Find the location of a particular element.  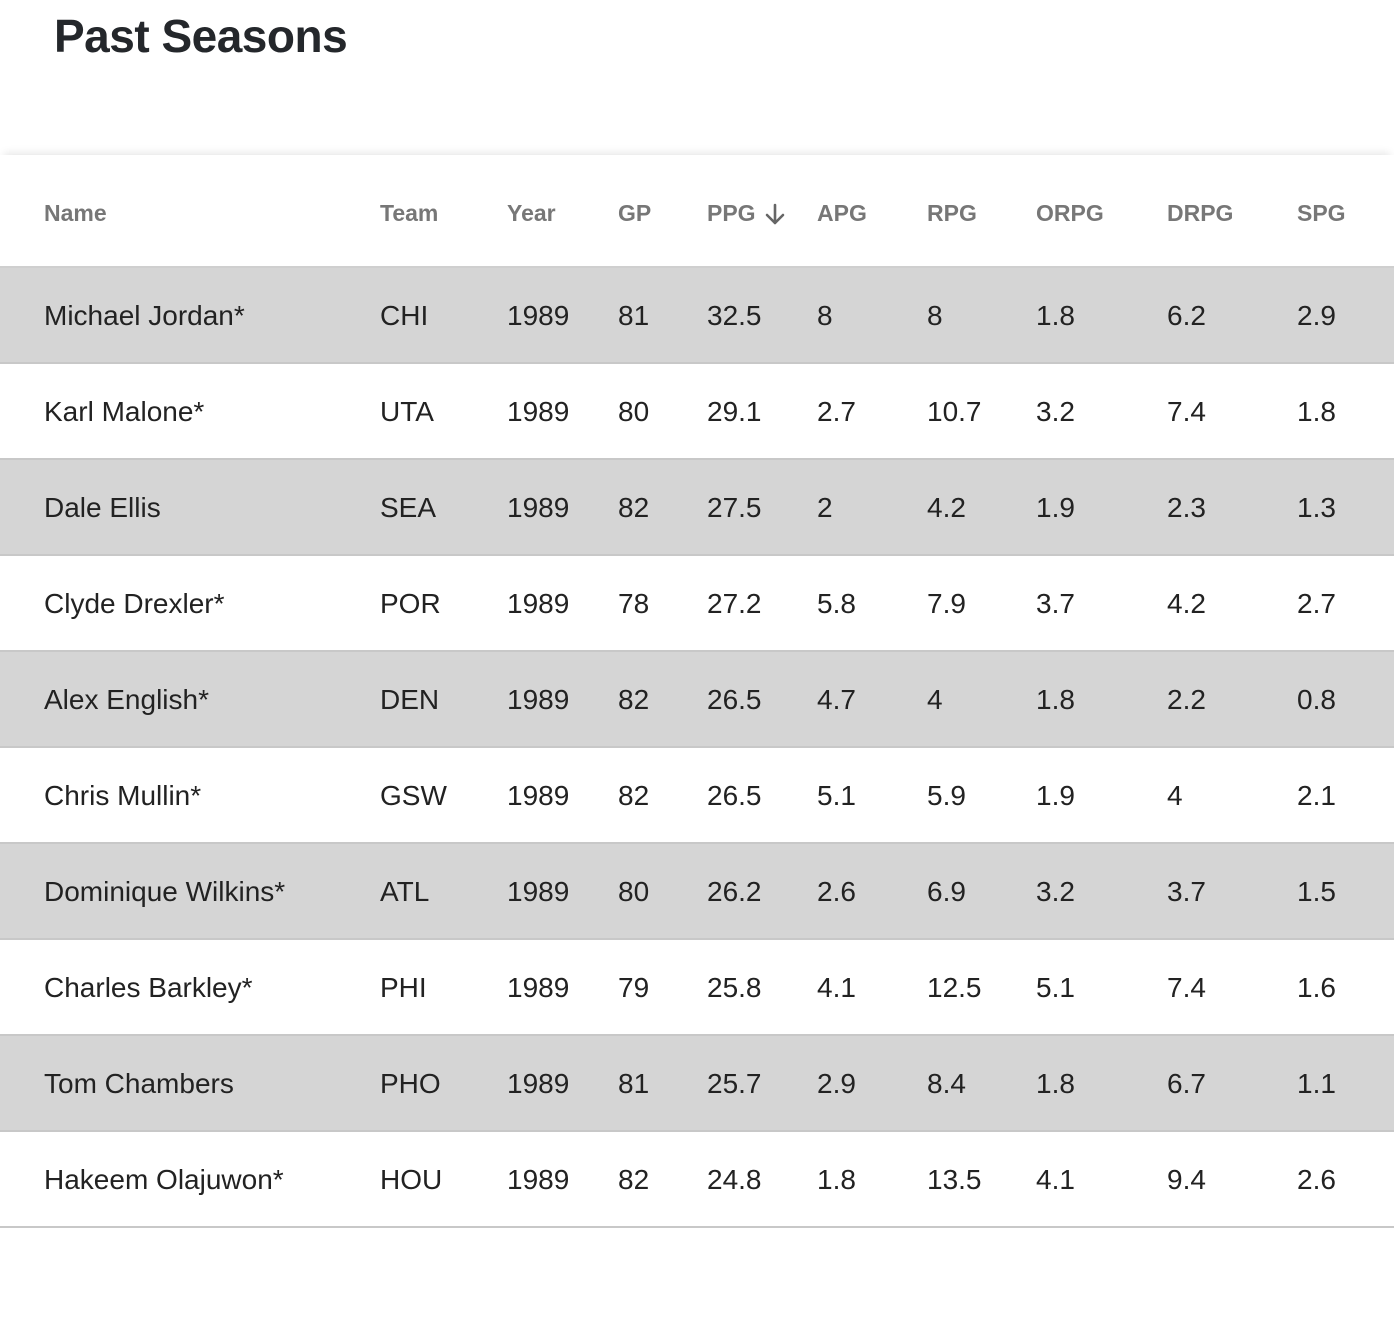

cell-spg: 1.6 is located at coordinates (1316, 987).